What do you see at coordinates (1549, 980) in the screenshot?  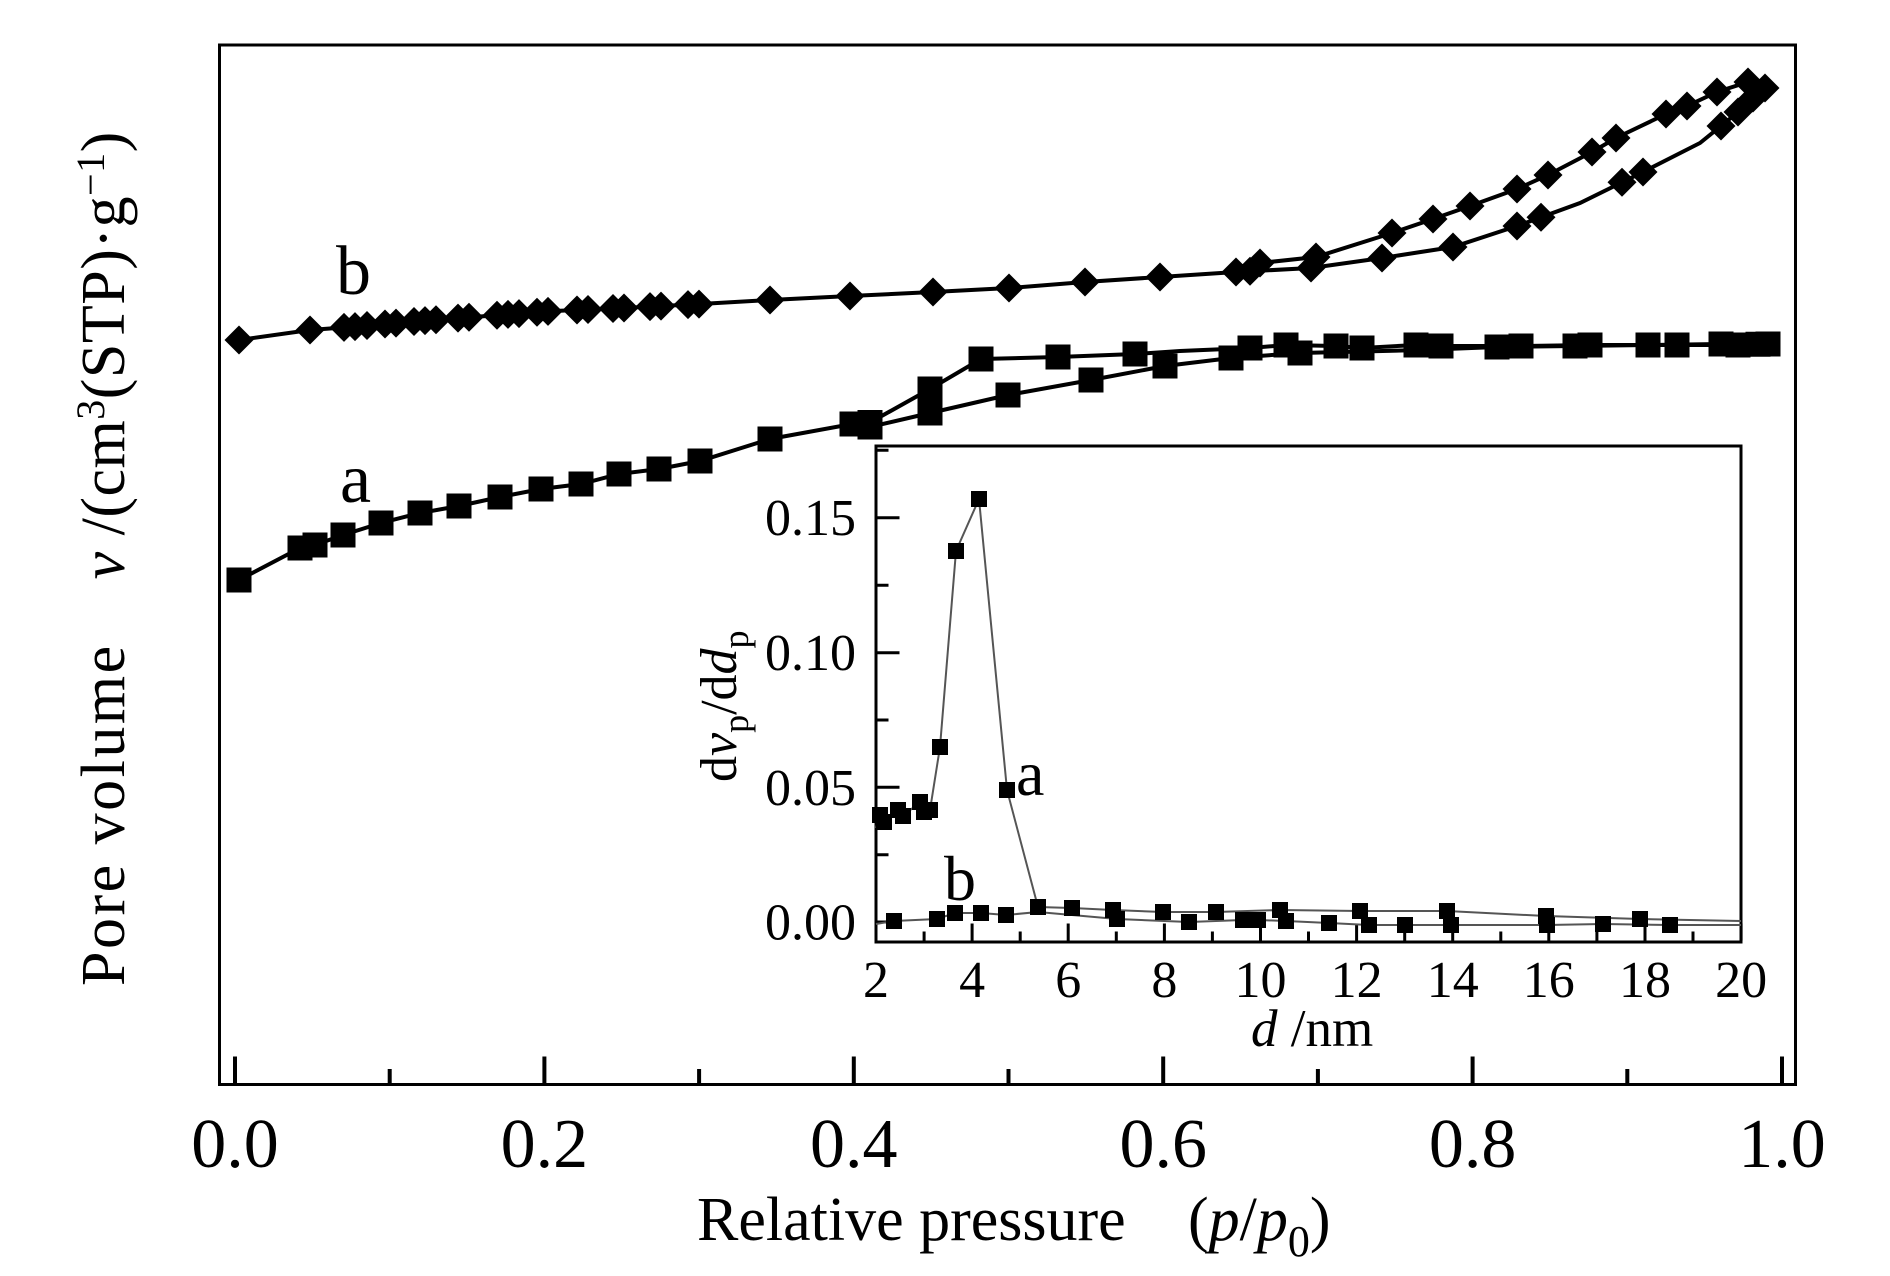 I see `svg-text: 16` at bounding box center [1549, 980].